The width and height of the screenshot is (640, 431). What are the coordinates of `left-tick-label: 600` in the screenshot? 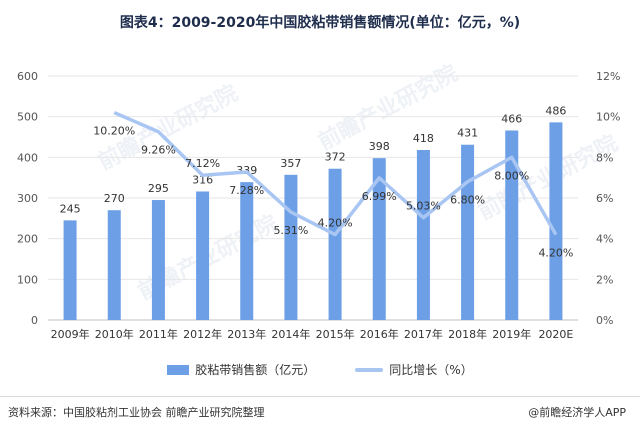 It's located at (27, 76).